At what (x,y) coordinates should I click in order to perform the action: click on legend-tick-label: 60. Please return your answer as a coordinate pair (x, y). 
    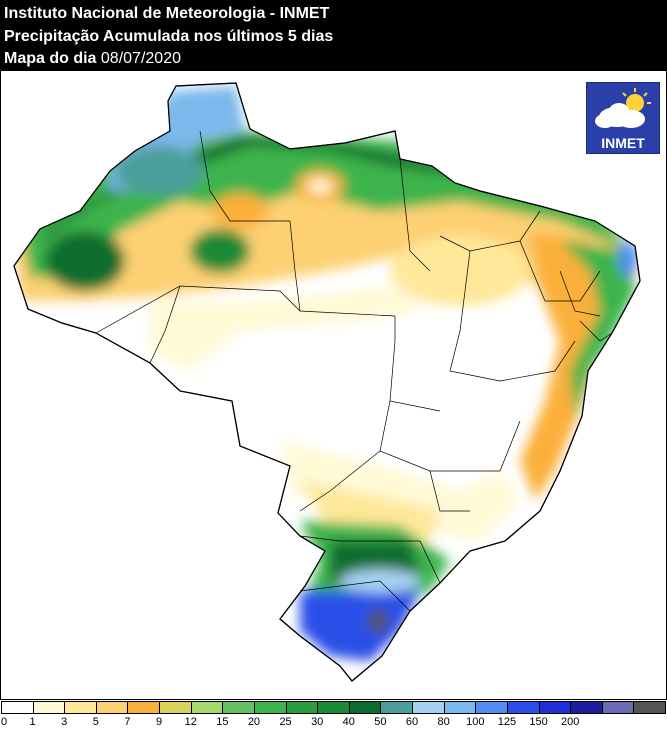
    Looking at the image, I should click on (412, 722).